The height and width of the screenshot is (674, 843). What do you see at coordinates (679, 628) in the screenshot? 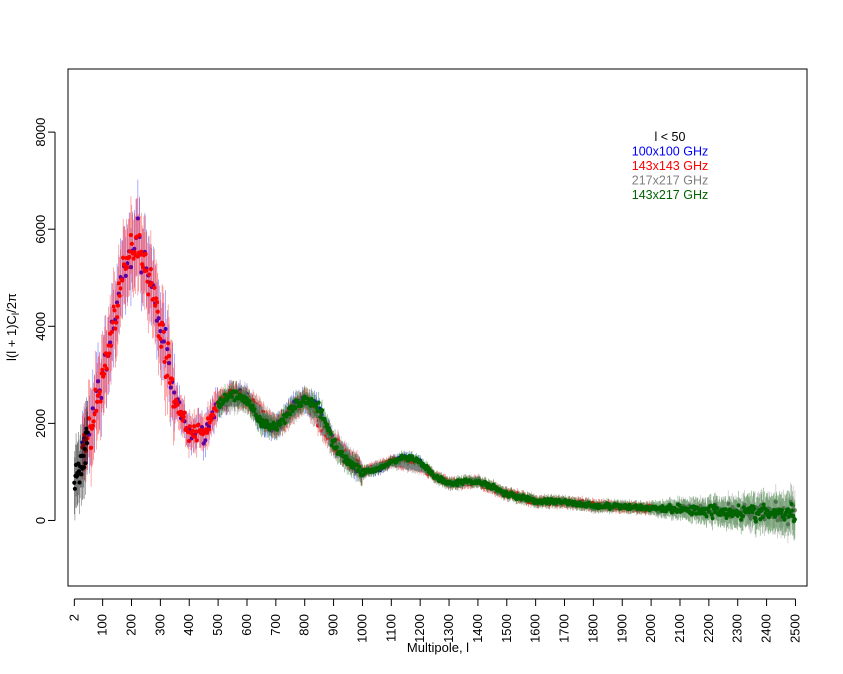
I see `x-tick-label: 2100` at bounding box center [679, 628].